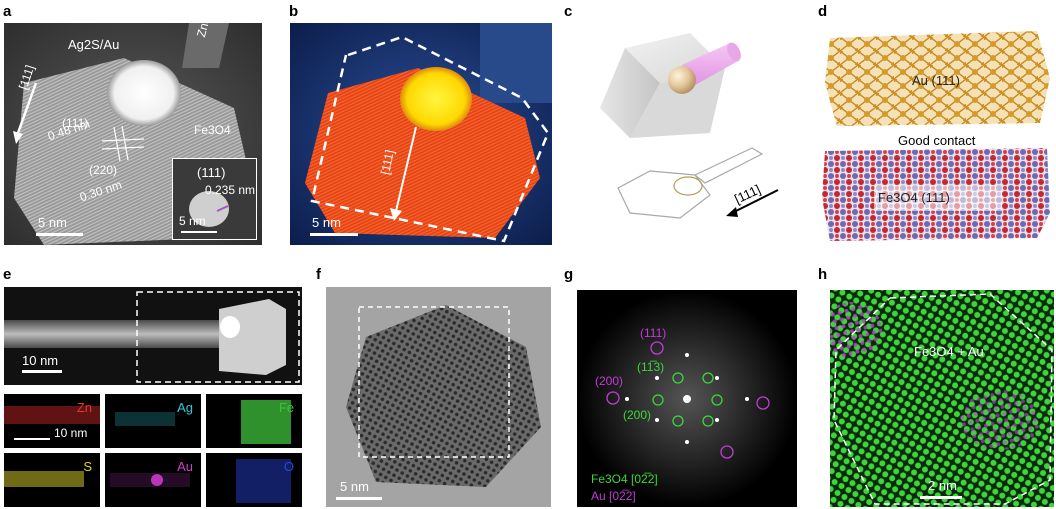 This screenshot has height=509, width=1056. Describe the element at coordinates (326, 222) in the screenshot. I see `scale-label-b: 5 nm` at that location.